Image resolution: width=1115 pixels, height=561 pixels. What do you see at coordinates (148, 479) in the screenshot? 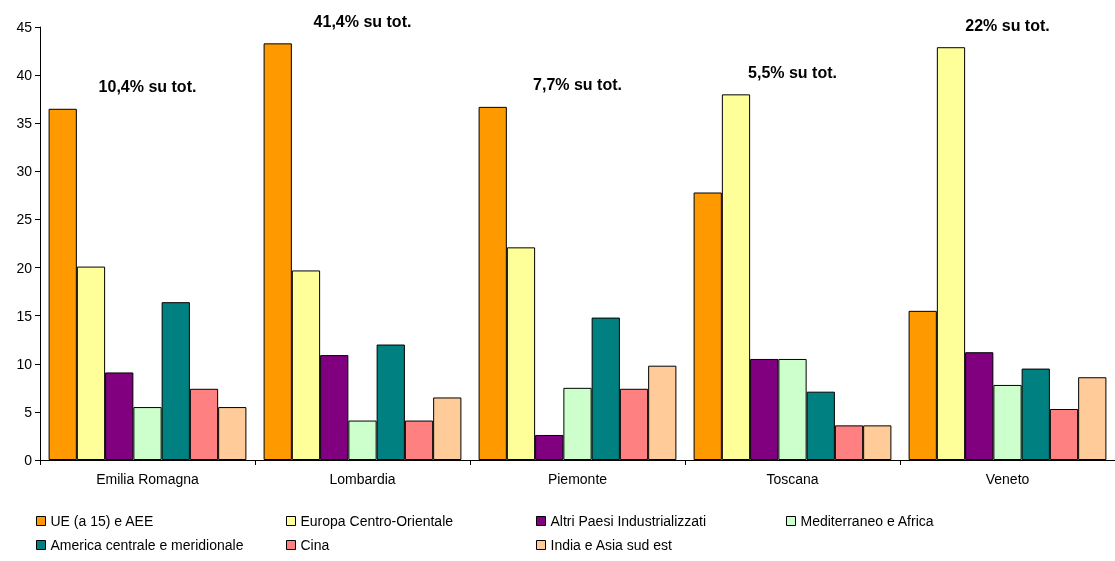
I see `x-tick-label: Emilia Romagna` at bounding box center [148, 479].